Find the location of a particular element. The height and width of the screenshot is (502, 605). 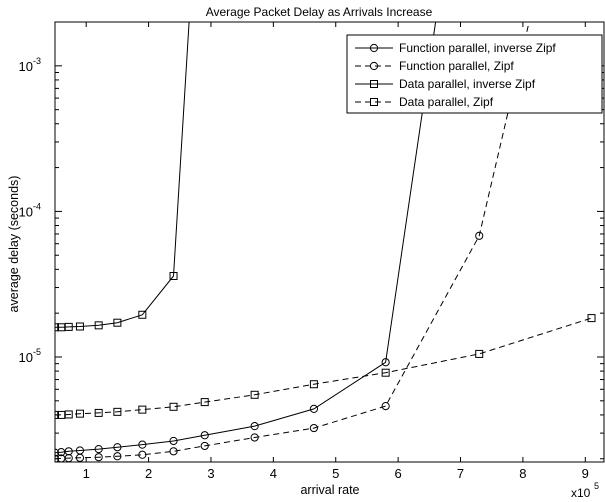

x-multiplier-exponent: 5 is located at coordinates (596, 486).